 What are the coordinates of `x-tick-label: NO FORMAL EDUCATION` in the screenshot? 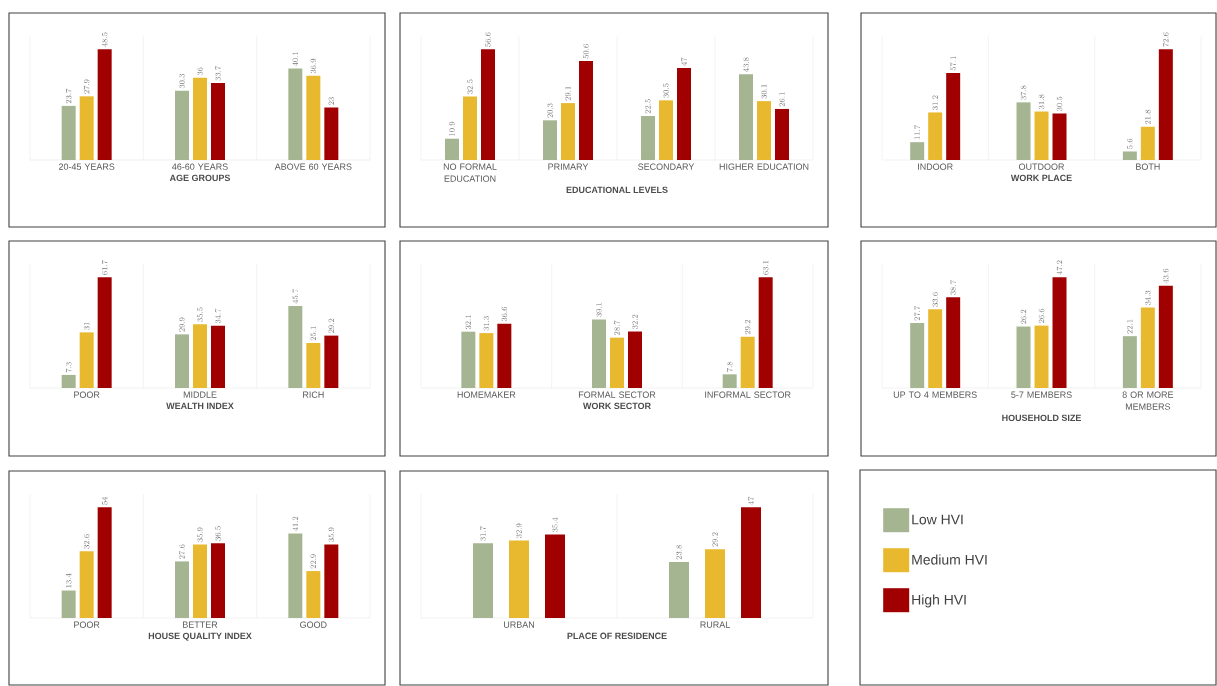 It's located at (470, 172).